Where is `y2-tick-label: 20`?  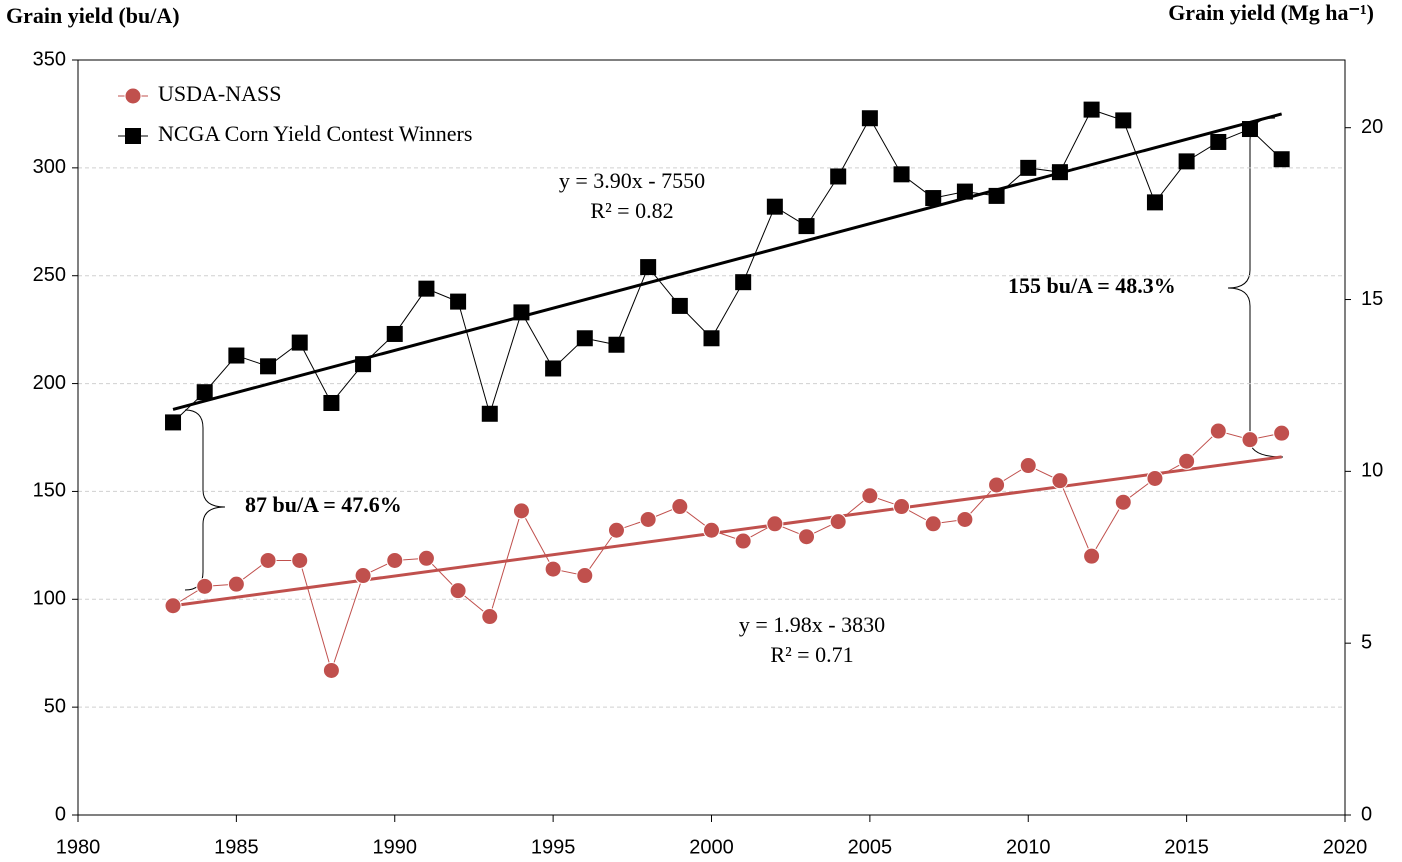
y2-tick-label: 20 is located at coordinates (1372, 127).